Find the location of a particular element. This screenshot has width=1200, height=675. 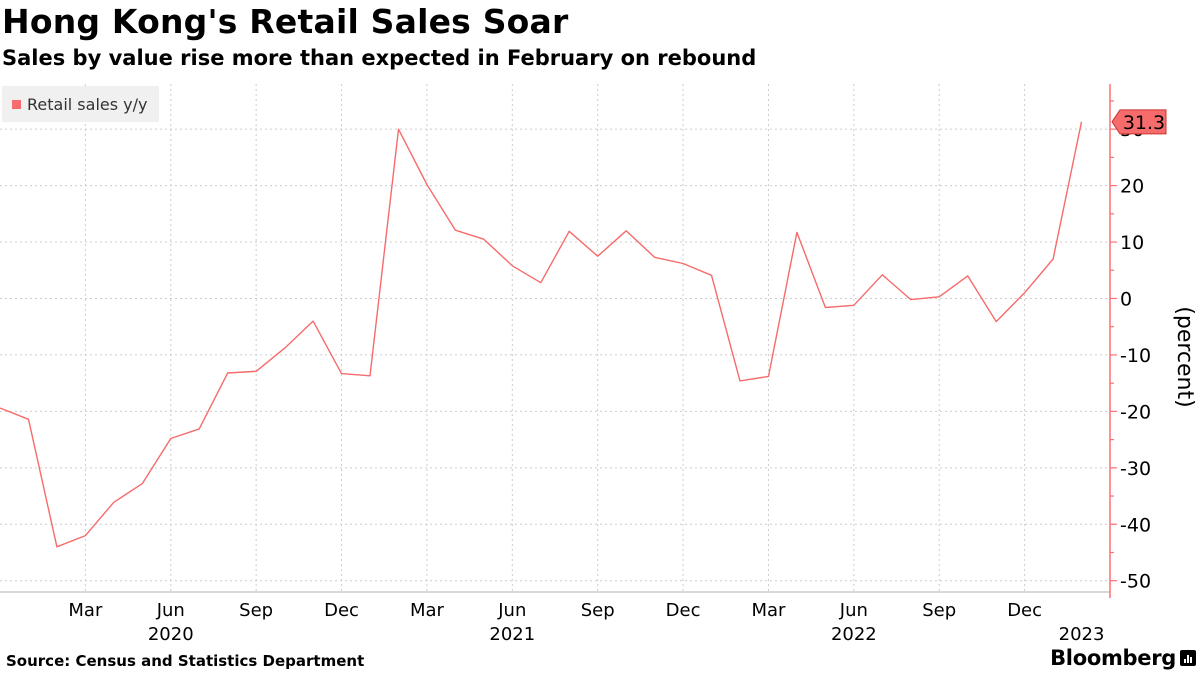

legend-swatch is located at coordinates (16, 104).